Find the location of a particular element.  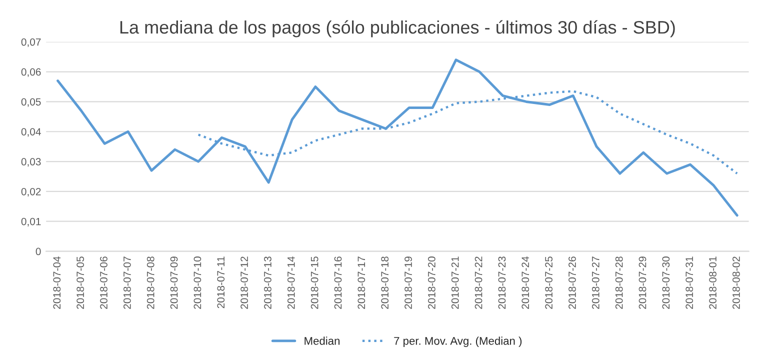

x-tick-label: 2018-07-22 is located at coordinates (478, 282).